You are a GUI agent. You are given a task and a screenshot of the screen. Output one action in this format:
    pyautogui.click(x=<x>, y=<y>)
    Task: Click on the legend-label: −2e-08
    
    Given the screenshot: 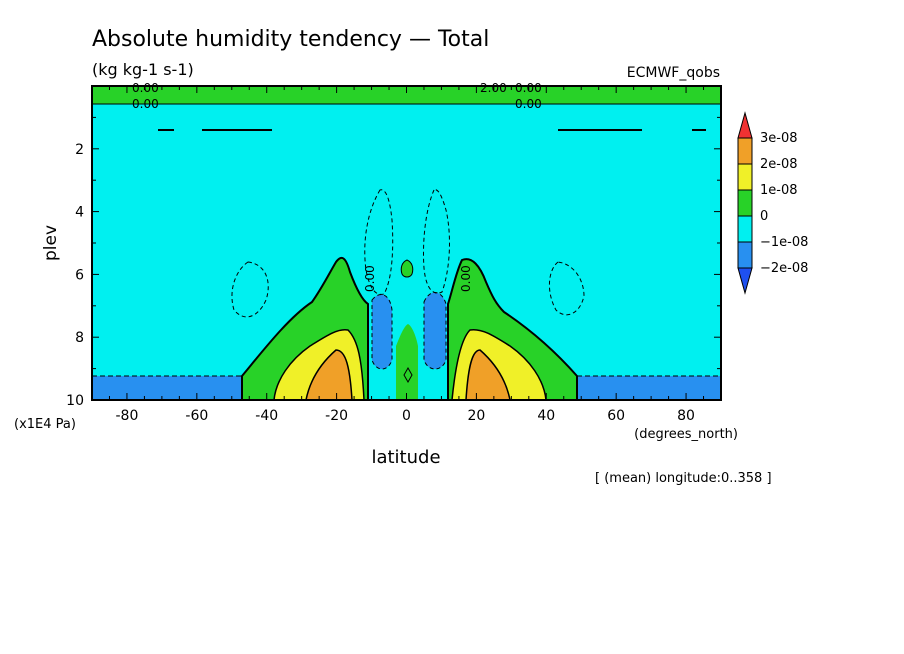 What is the action you would take?
    pyautogui.click(x=784, y=268)
    